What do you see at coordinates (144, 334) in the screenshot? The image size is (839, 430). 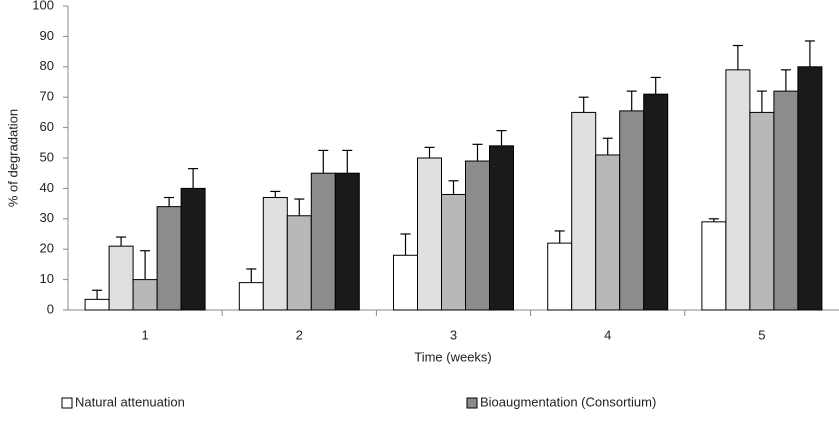 I see `x-tick-label: 1` at bounding box center [144, 334].